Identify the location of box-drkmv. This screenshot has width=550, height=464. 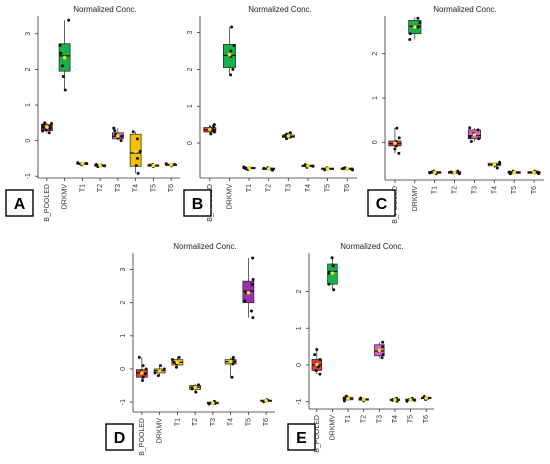
(64, 55).